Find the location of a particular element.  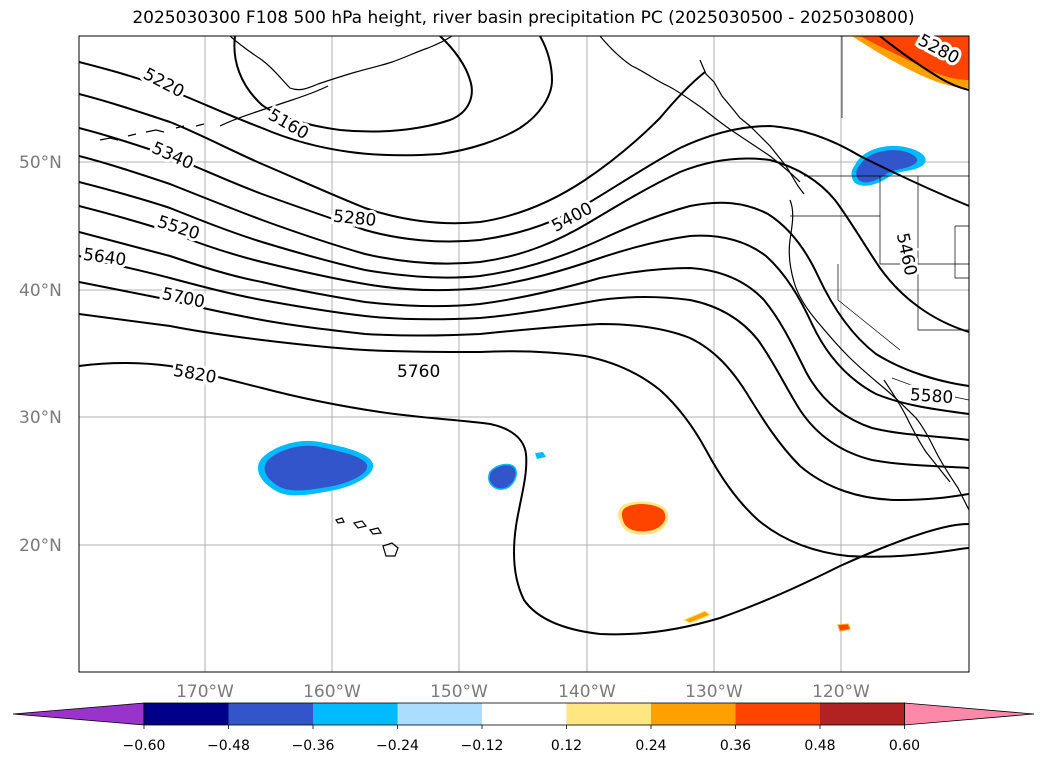

anomaly-positive-subtropical-core is located at coordinates (643, 518).